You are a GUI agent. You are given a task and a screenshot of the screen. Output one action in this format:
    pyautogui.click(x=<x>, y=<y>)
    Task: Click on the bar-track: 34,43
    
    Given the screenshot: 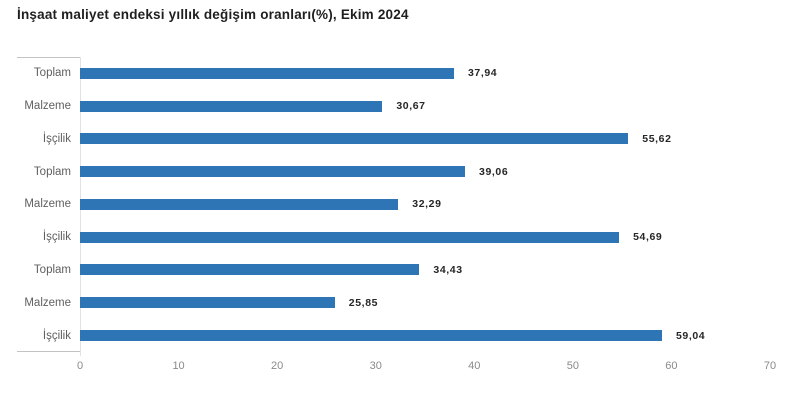 What is the action you would take?
    pyautogui.click(x=425, y=269)
    